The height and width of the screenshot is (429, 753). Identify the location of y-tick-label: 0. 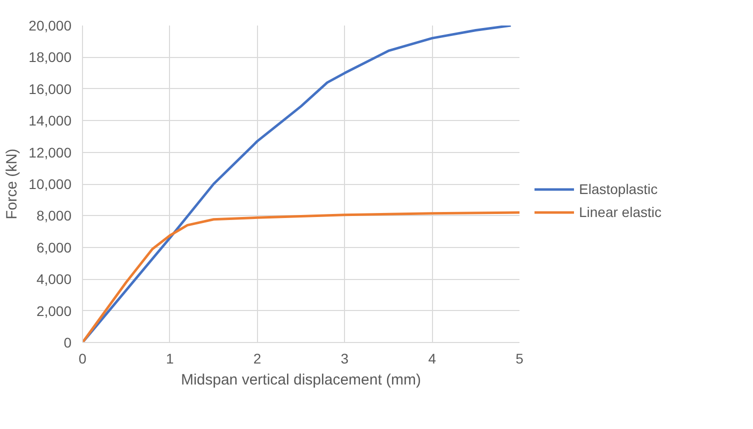
(68, 342).